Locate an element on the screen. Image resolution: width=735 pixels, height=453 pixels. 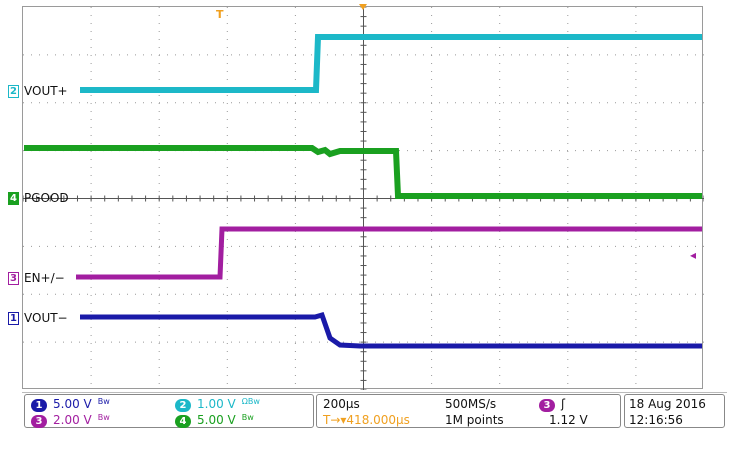
ch2-bw-icon: ΩBw is located at coordinates (250, 401).